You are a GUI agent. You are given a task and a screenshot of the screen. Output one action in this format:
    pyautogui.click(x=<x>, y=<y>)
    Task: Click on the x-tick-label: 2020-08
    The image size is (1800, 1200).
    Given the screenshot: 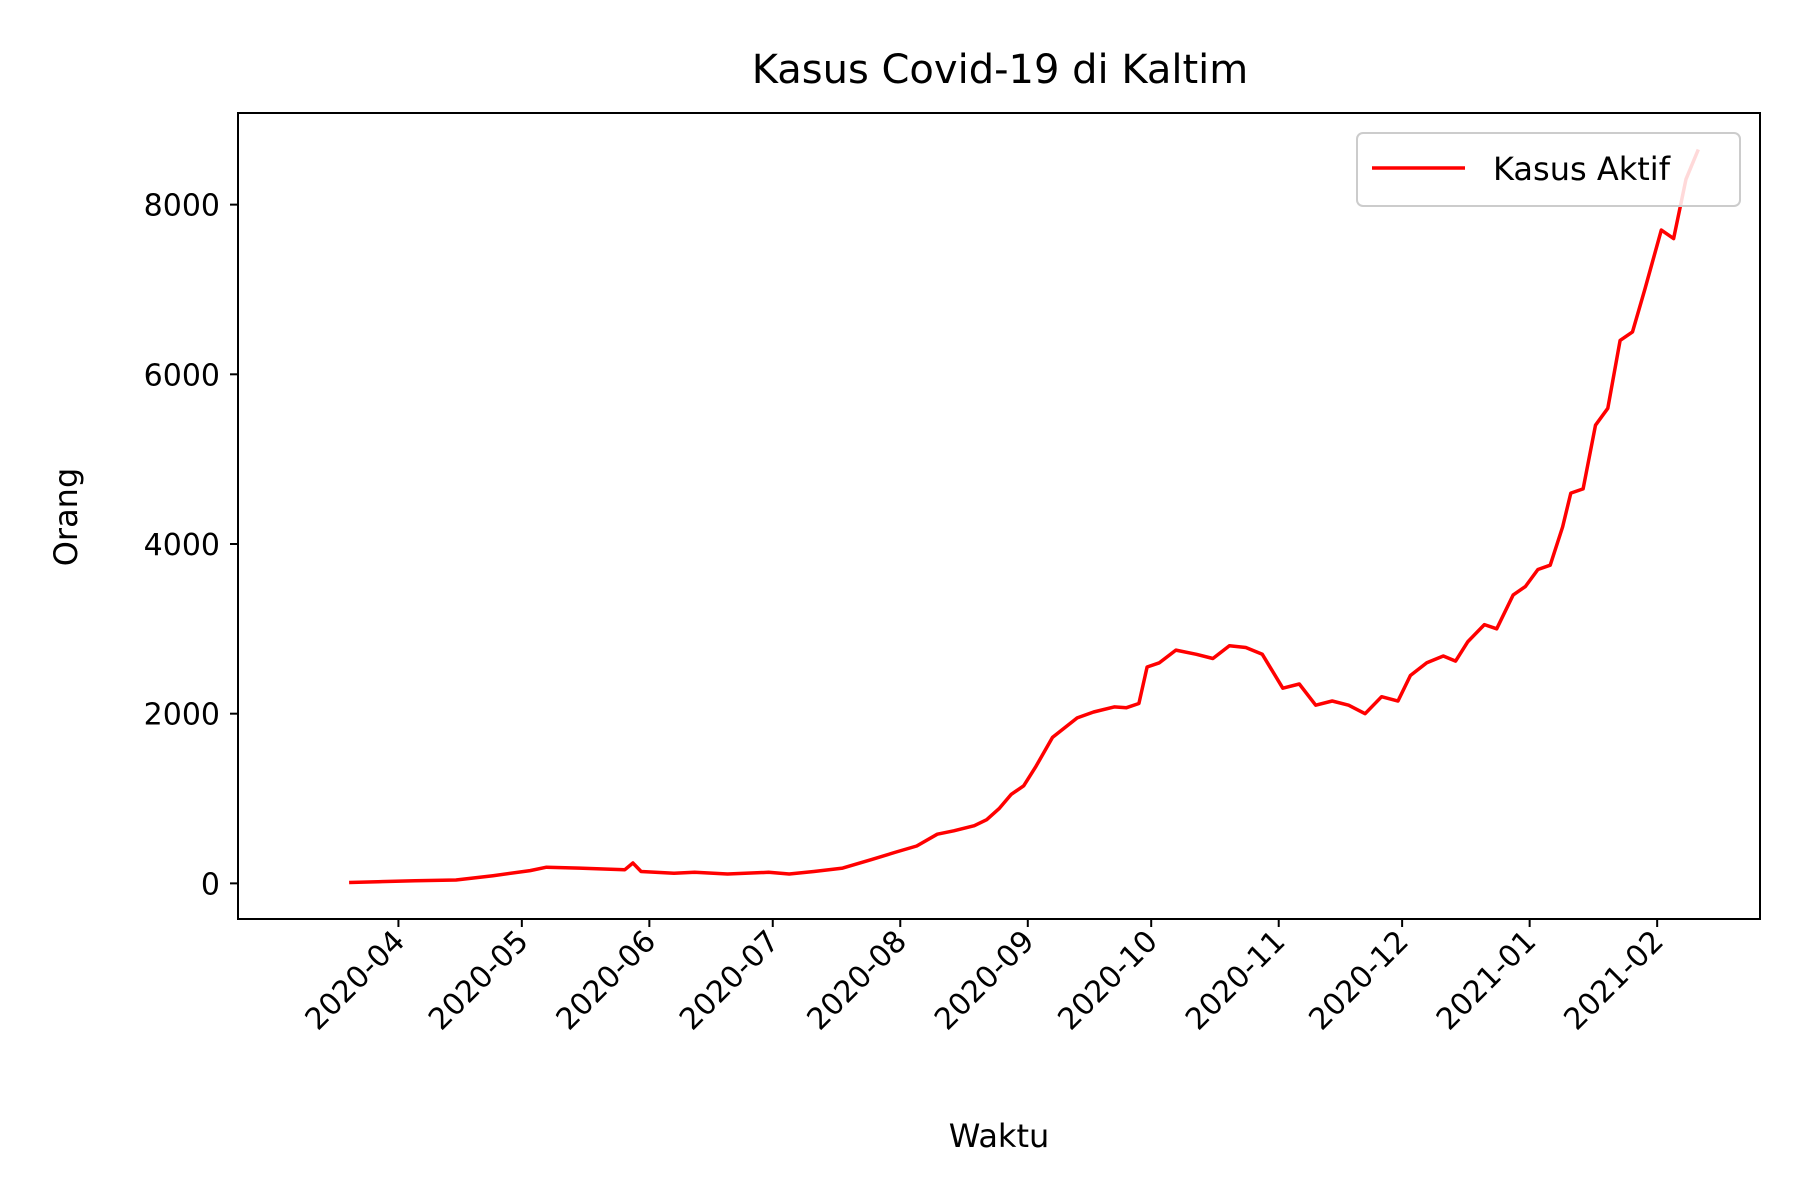 What is the action you would take?
    pyautogui.click(x=857, y=980)
    